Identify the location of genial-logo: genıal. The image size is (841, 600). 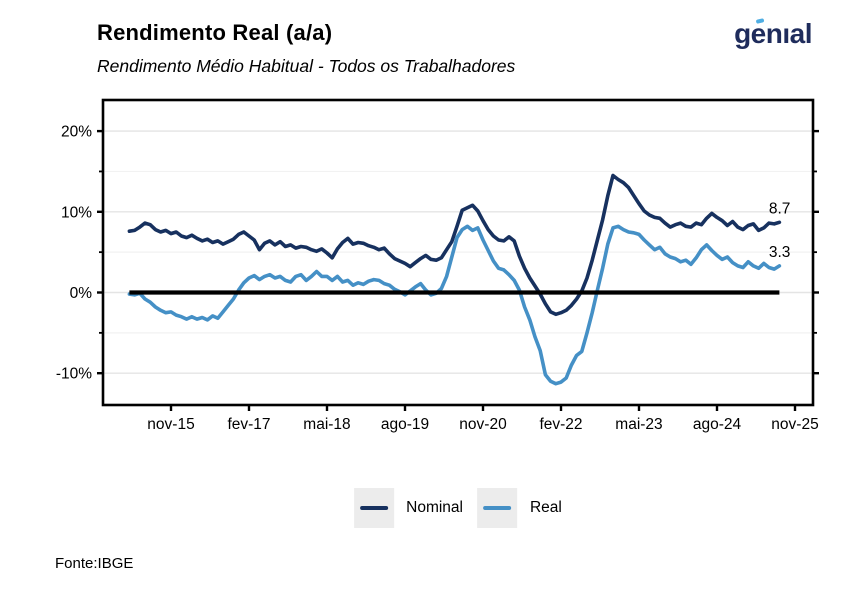
(773, 34).